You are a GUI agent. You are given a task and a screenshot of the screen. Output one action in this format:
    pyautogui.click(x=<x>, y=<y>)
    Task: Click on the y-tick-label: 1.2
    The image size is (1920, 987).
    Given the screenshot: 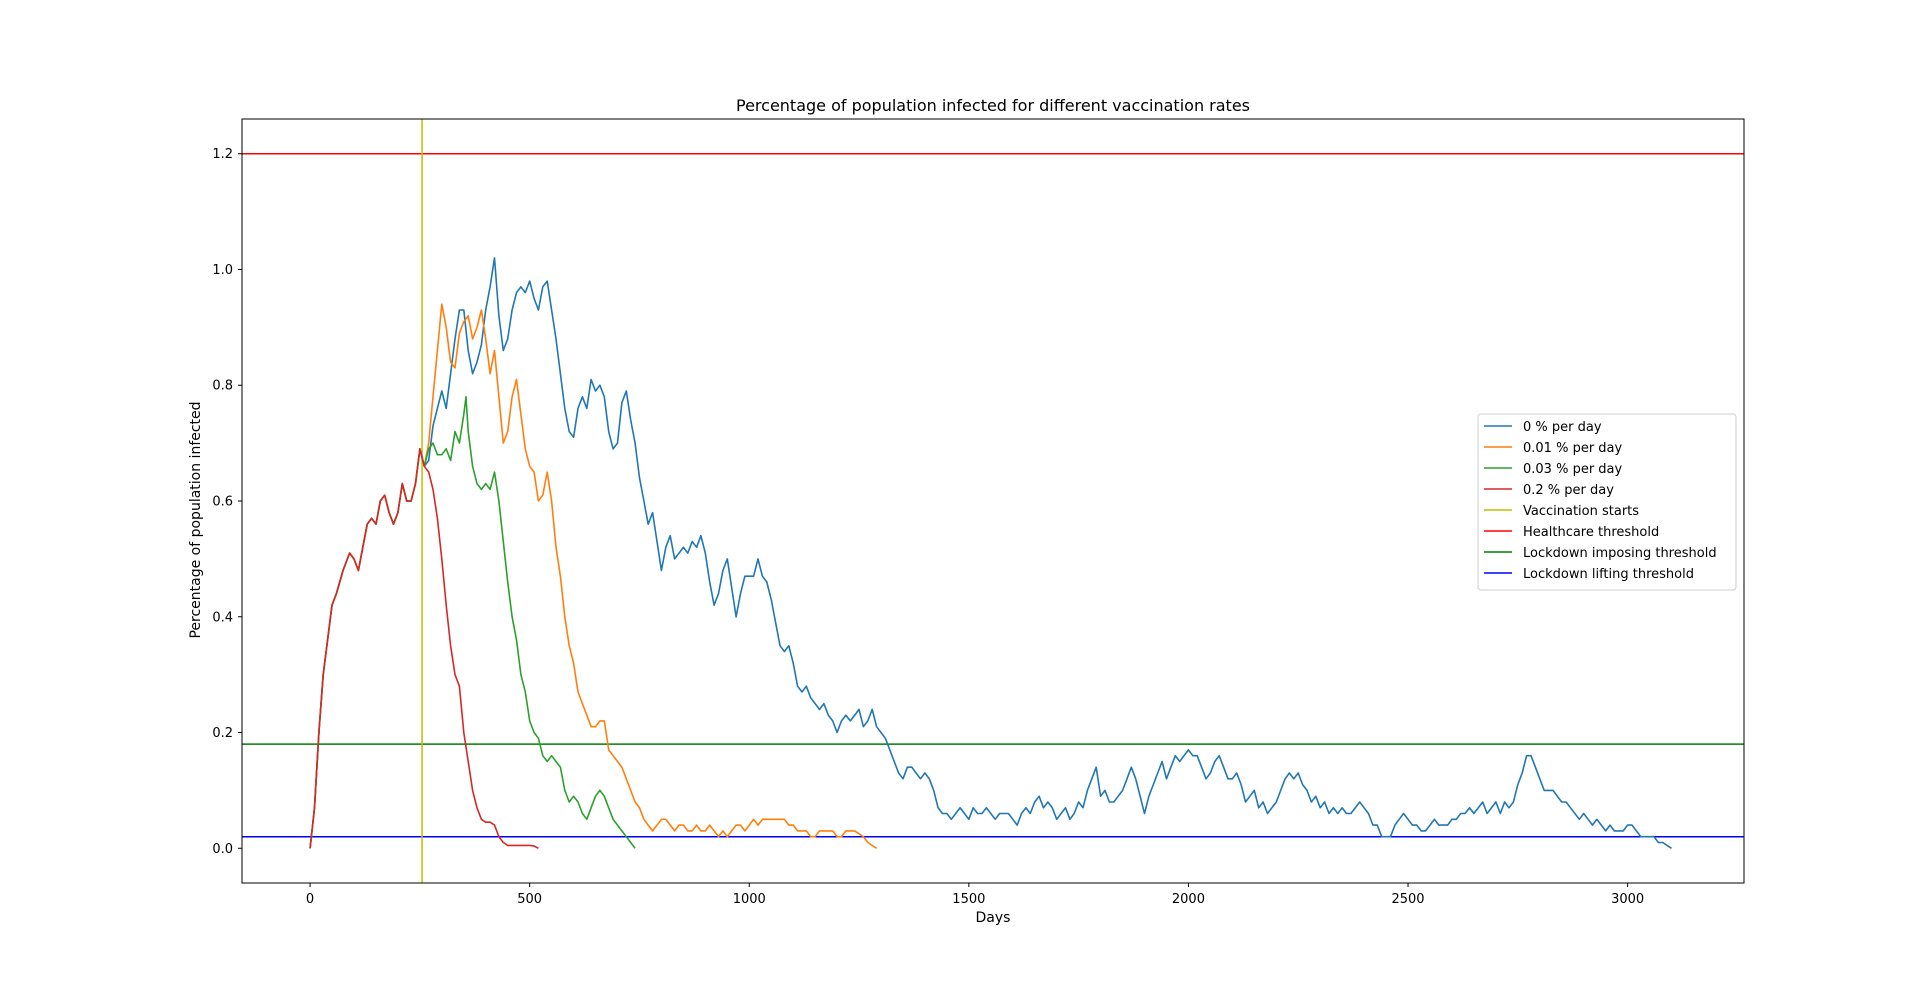 What is the action you would take?
    pyautogui.click(x=222, y=154)
    